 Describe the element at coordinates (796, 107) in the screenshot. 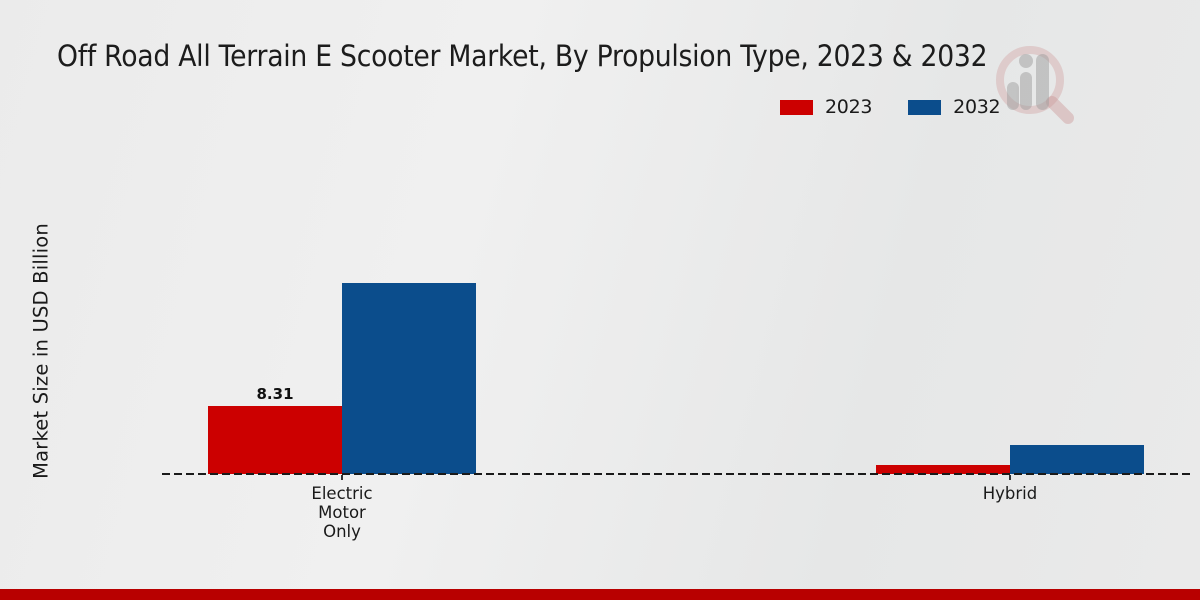

I see `legend-swatch-2023-icon` at that location.